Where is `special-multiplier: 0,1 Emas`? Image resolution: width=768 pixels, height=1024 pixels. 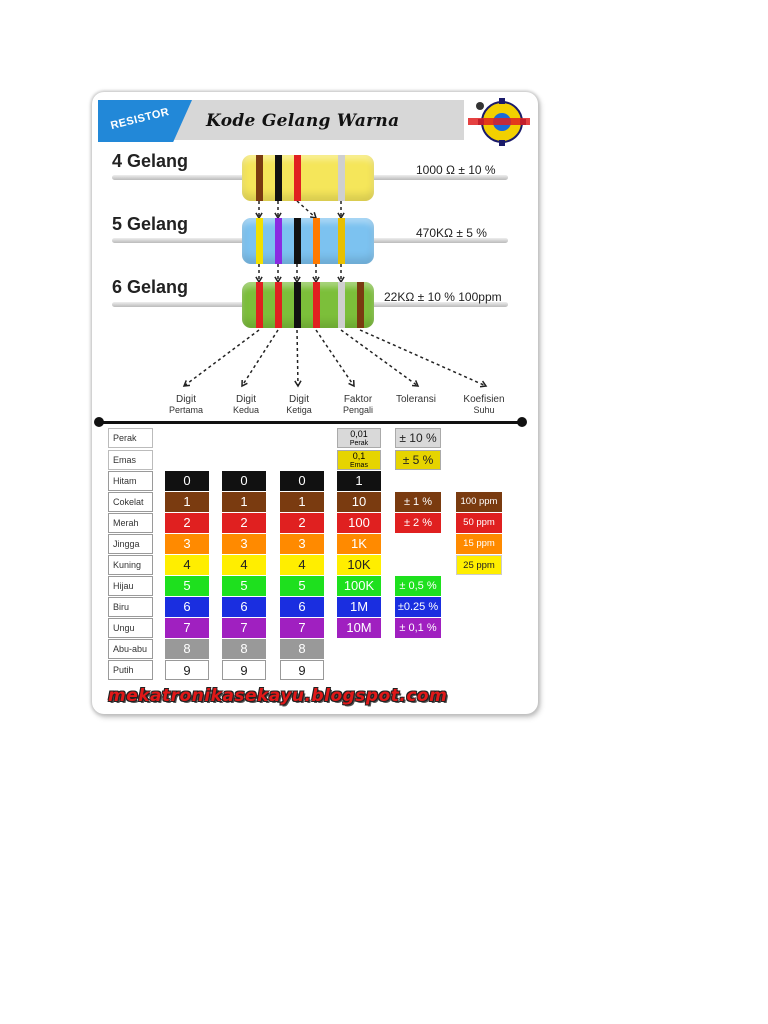 special-multiplier: 0,1 Emas is located at coordinates (359, 460).